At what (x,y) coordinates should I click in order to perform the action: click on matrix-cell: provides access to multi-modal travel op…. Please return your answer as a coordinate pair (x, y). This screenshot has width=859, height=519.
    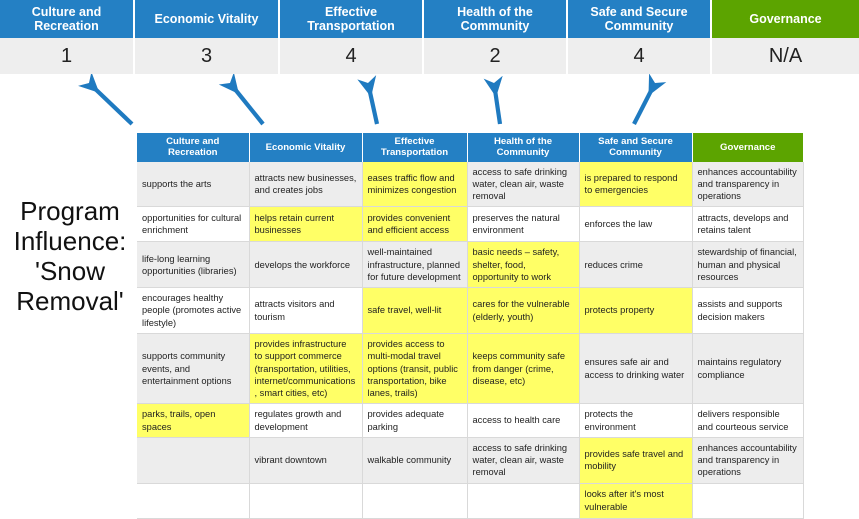
    Looking at the image, I should click on (415, 369).